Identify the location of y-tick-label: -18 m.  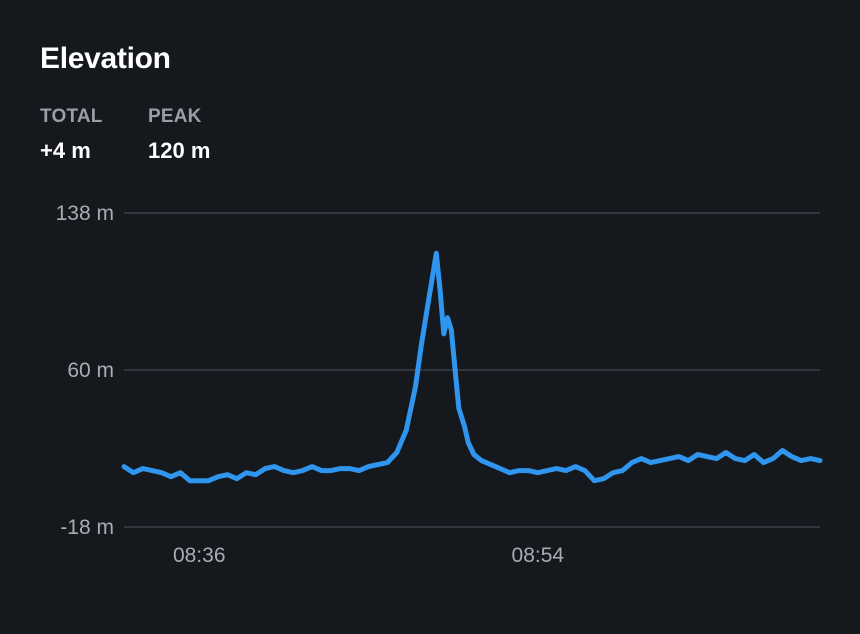
(87, 527).